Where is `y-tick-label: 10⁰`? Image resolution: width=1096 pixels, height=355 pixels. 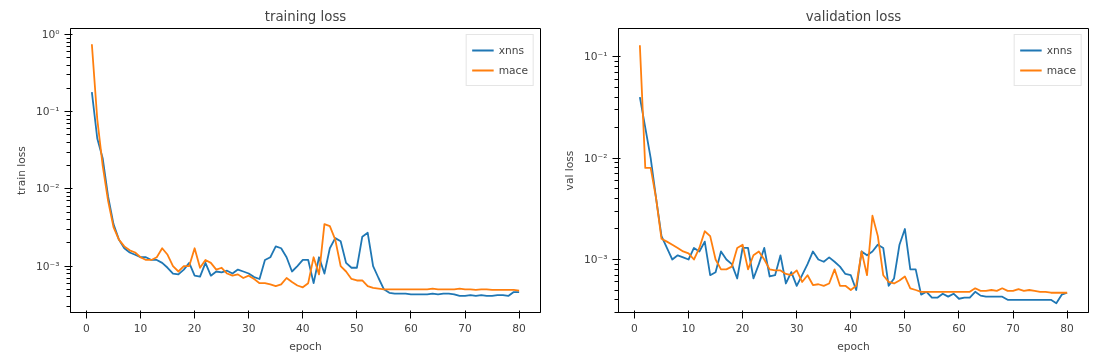 y-tick-label: 10⁰ is located at coordinates (50, 35).